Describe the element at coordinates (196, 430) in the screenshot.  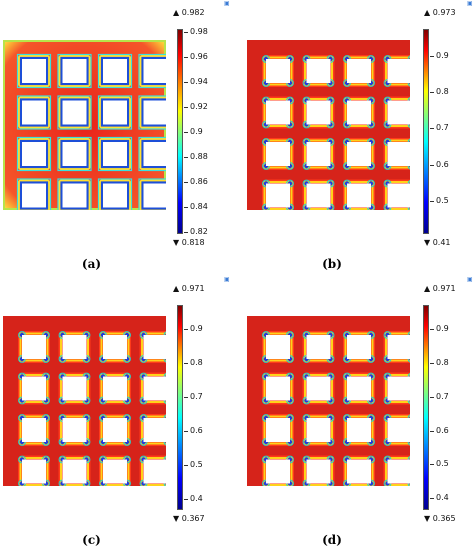
I see `colorbar-tick-label: 0.6` at that location.